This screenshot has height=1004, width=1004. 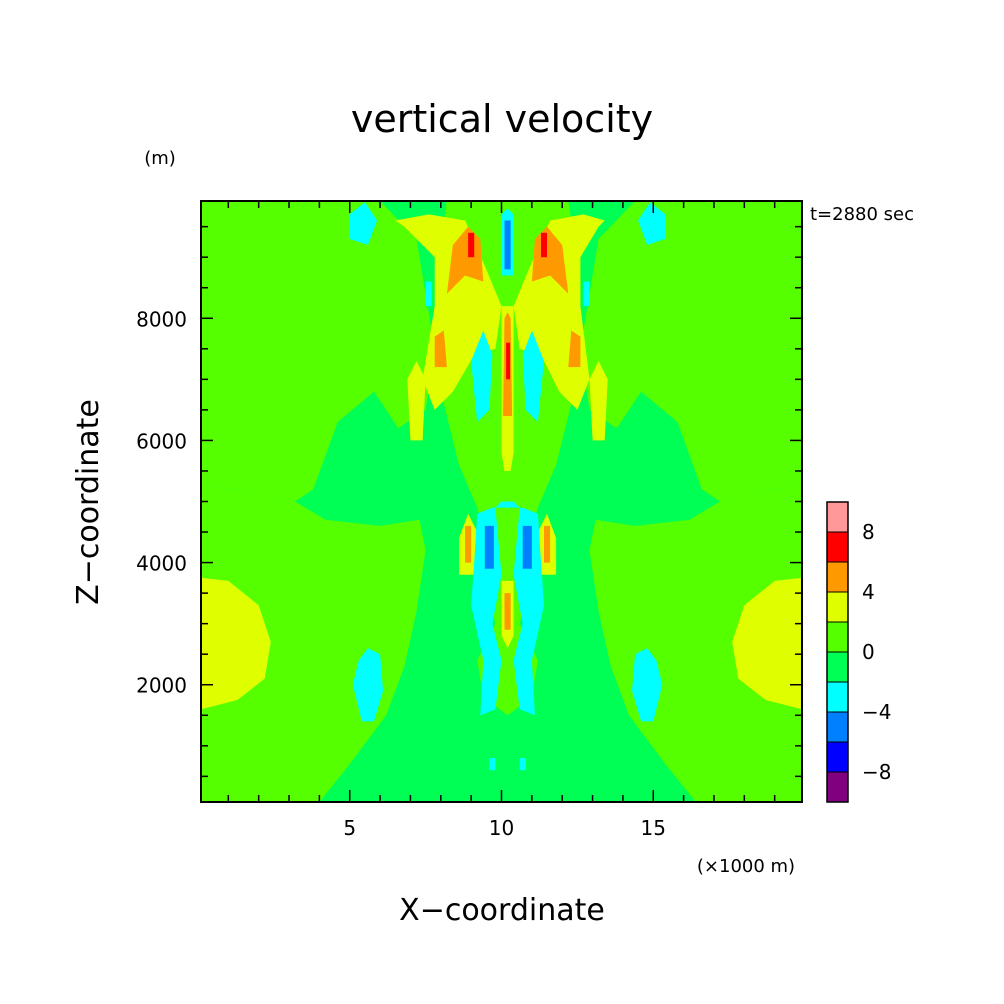 What do you see at coordinates (501, 828) in the screenshot?
I see `x-tick-label: 10` at bounding box center [501, 828].